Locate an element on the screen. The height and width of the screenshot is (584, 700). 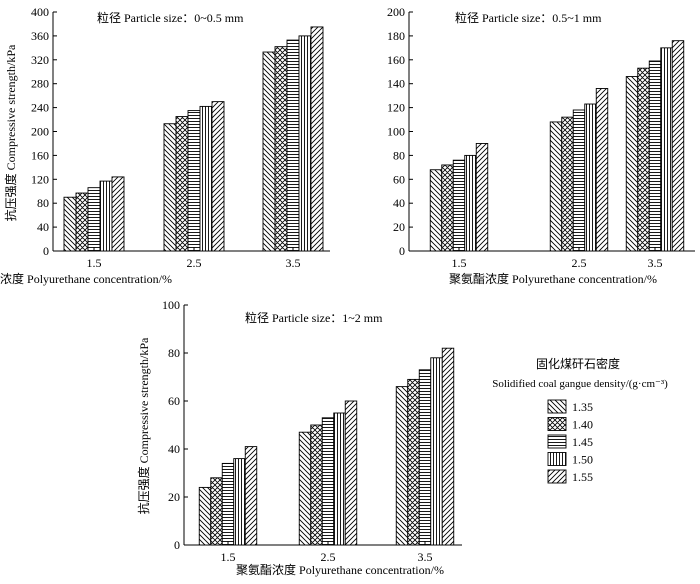
y-tick-label: 280 is located at coordinates (40, 84).